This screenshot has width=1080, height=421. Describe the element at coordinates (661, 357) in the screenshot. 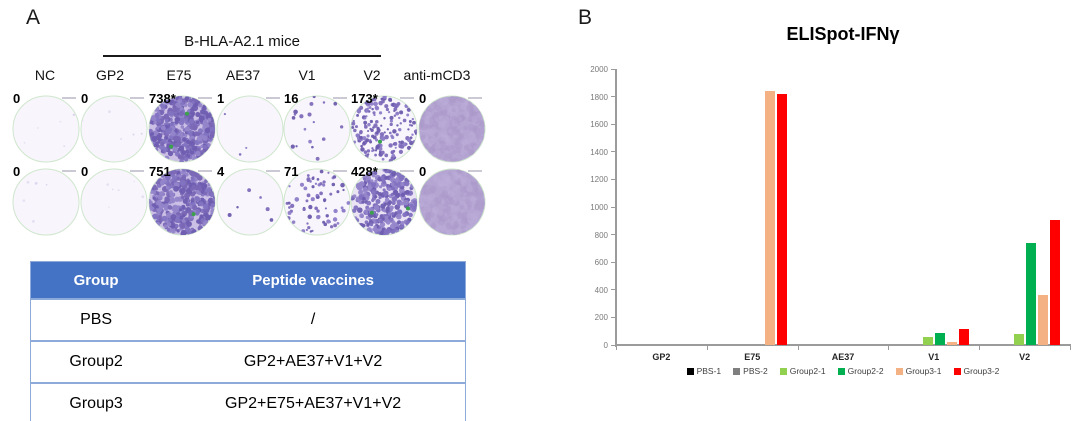

I see `x-category-label: GP2` at that location.